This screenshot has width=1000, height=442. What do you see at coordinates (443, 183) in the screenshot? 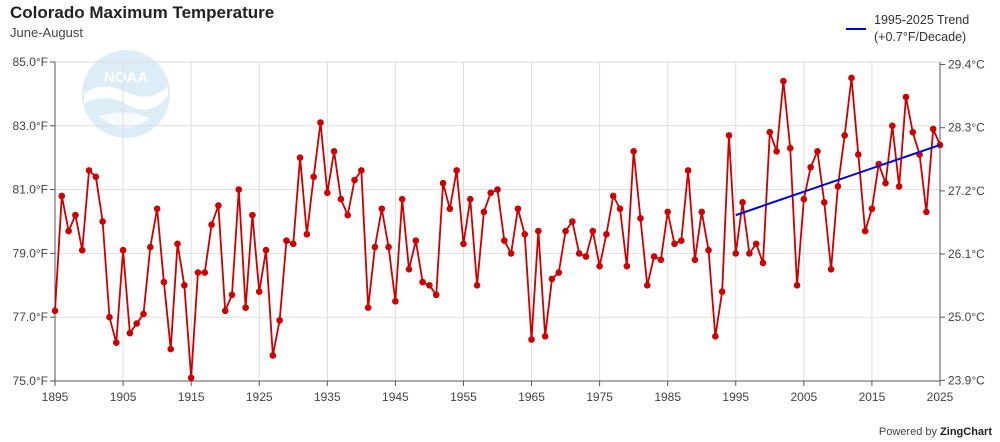
I see `temperature-point-1952` at bounding box center [443, 183].